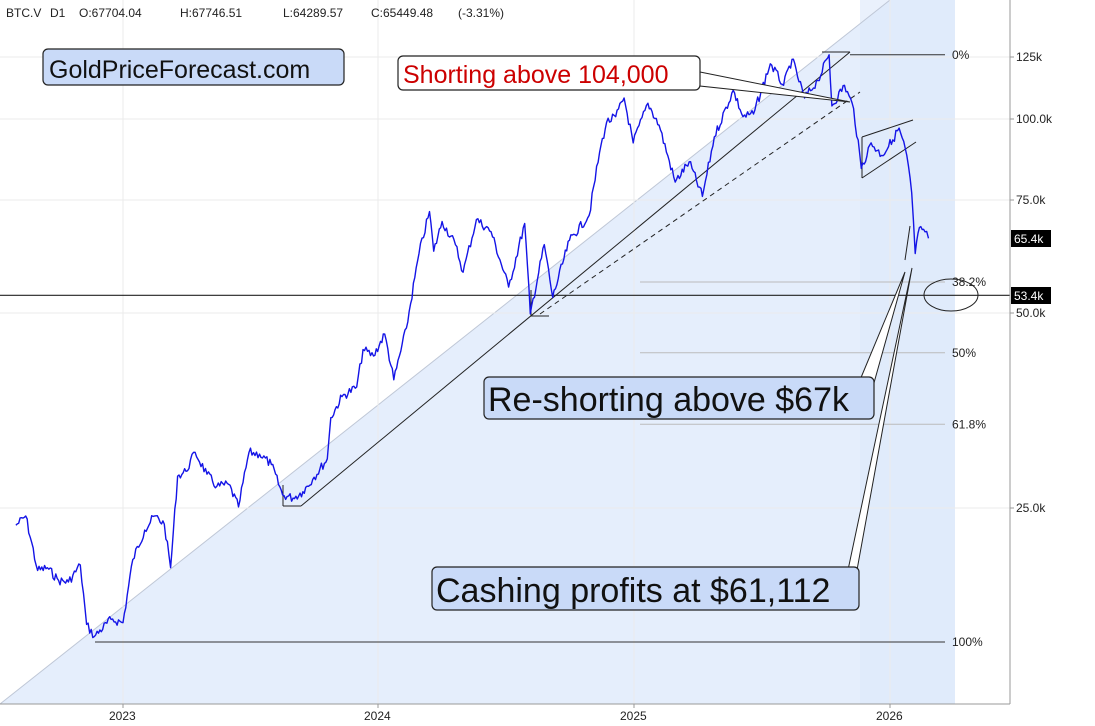 This screenshot has width=1095, height=726. I want to click on reshort-callout-box, so click(679, 398).